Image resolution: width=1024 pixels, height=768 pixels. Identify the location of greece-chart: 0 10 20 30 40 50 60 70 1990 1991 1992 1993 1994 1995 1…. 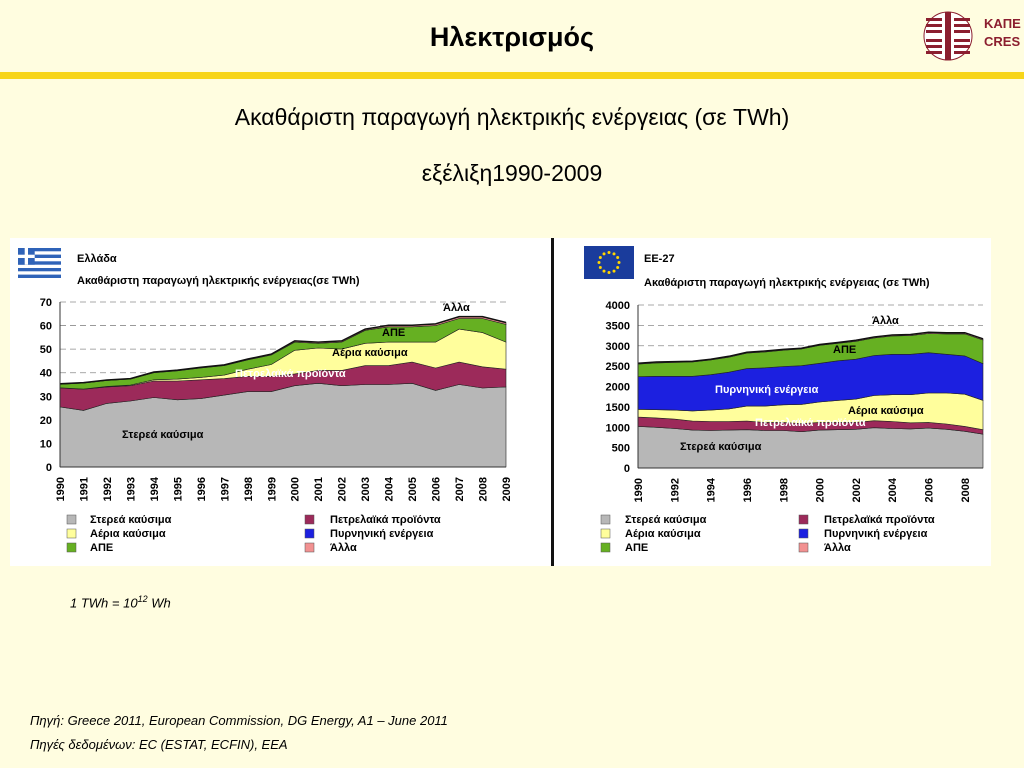
(276, 399).